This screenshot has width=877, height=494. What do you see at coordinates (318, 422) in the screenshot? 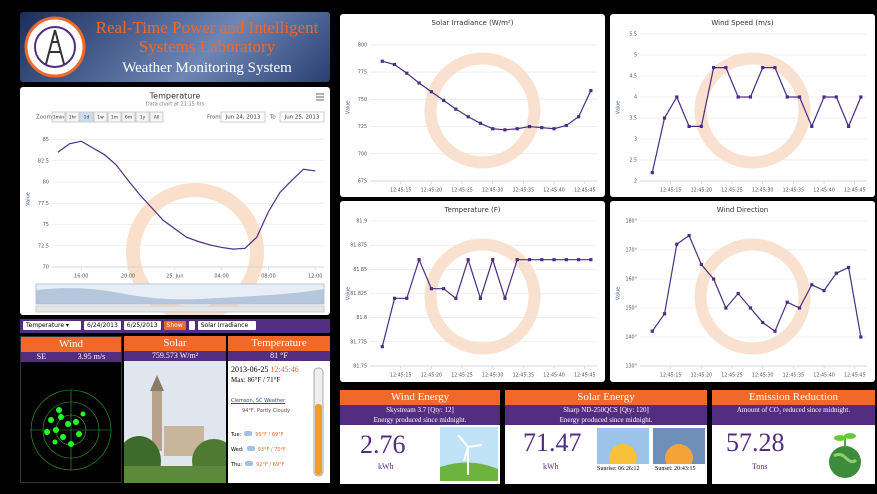
I see `thermometer` at bounding box center [318, 422].